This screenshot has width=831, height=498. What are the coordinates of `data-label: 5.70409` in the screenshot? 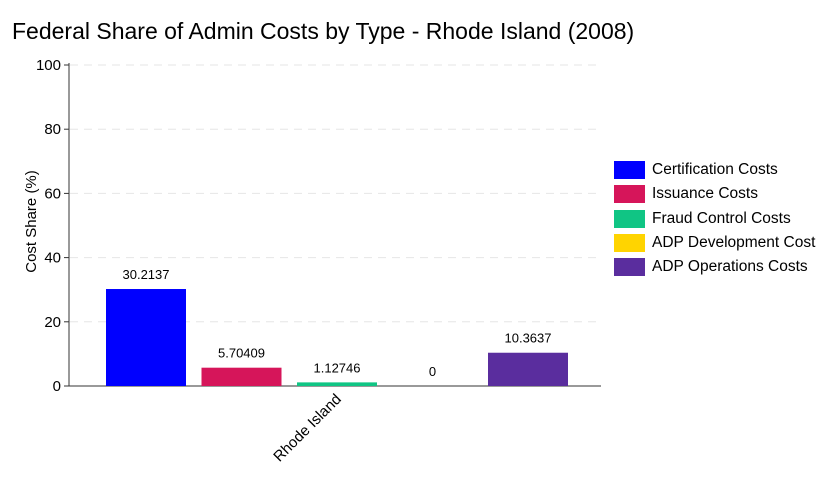 It's located at (241, 353).